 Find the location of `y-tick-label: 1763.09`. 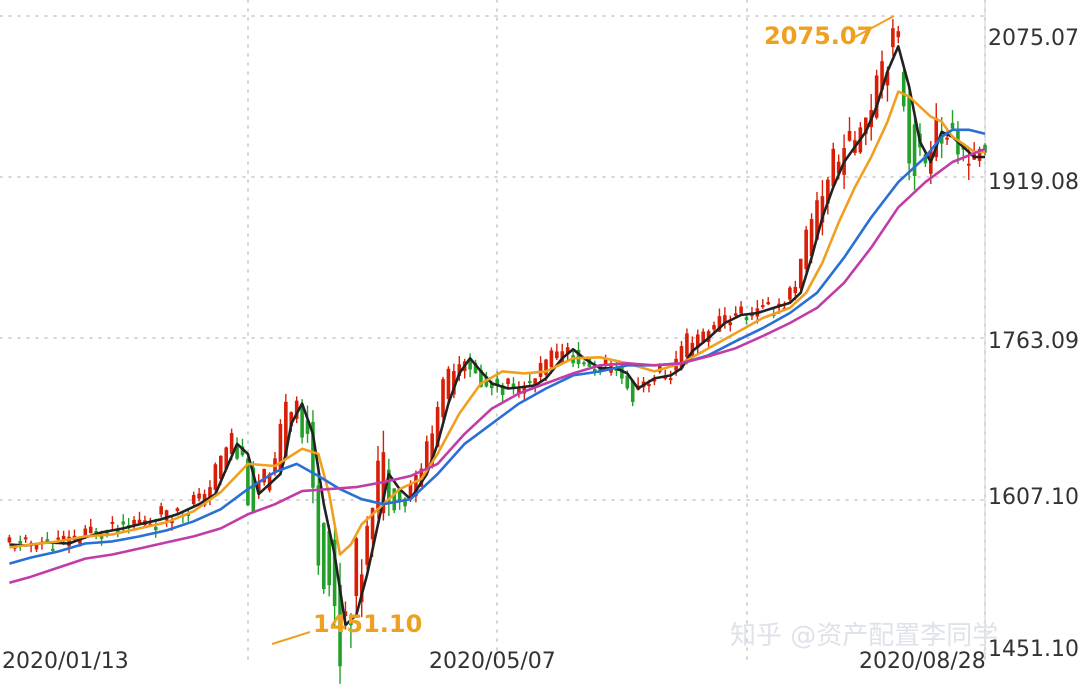

y-tick-label: 1763.09 is located at coordinates (1033, 341).